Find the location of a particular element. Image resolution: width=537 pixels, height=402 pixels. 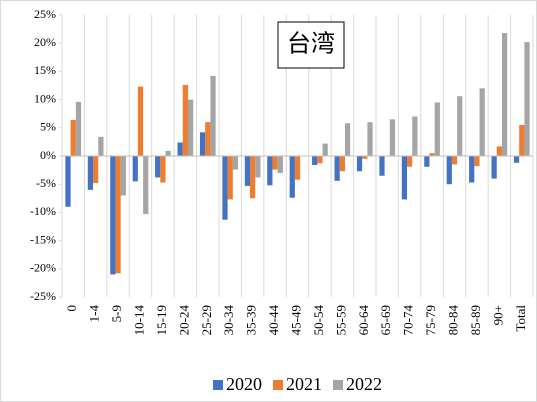

x-tick-label: 40-44 is located at coordinates (273, 320).